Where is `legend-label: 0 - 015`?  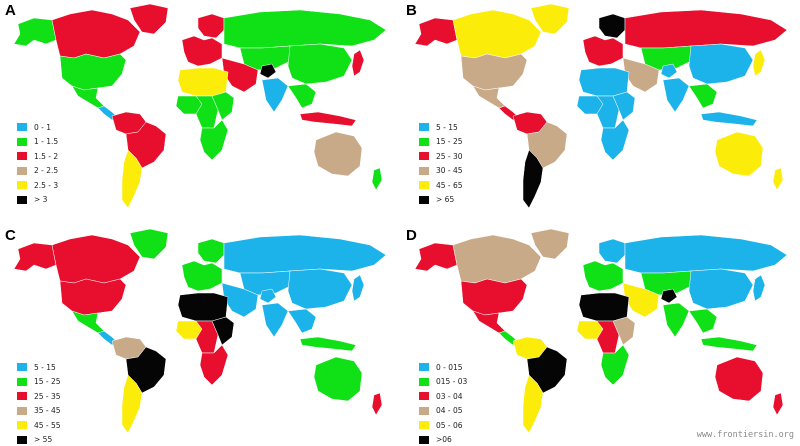
legend-label: 0 - 015 is located at coordinates (449, 367).